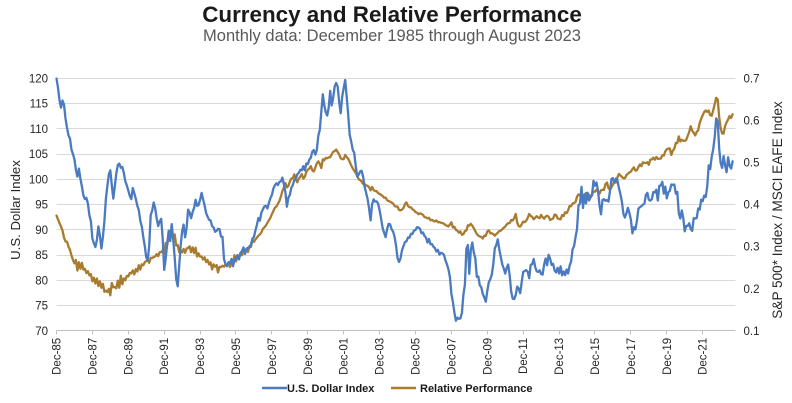  I want to click on svg-text: Dec-07, so click(452, 356).